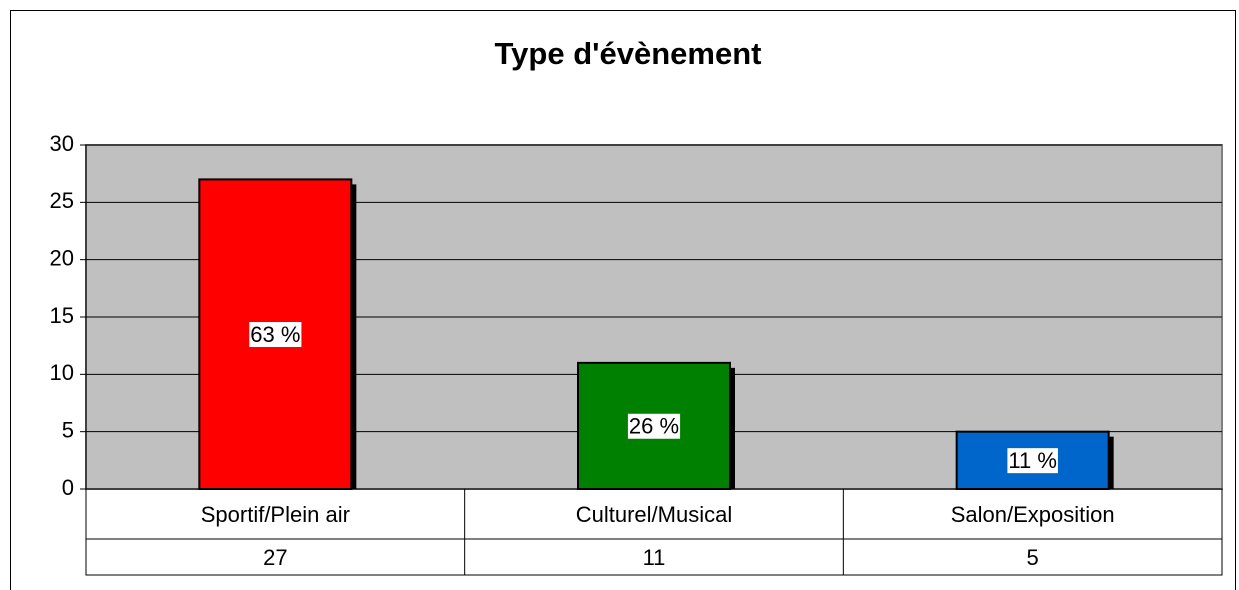  Describe the element at coordinates (68, 429) in the screenshot. I see `y-tick-label: 5` at that location.